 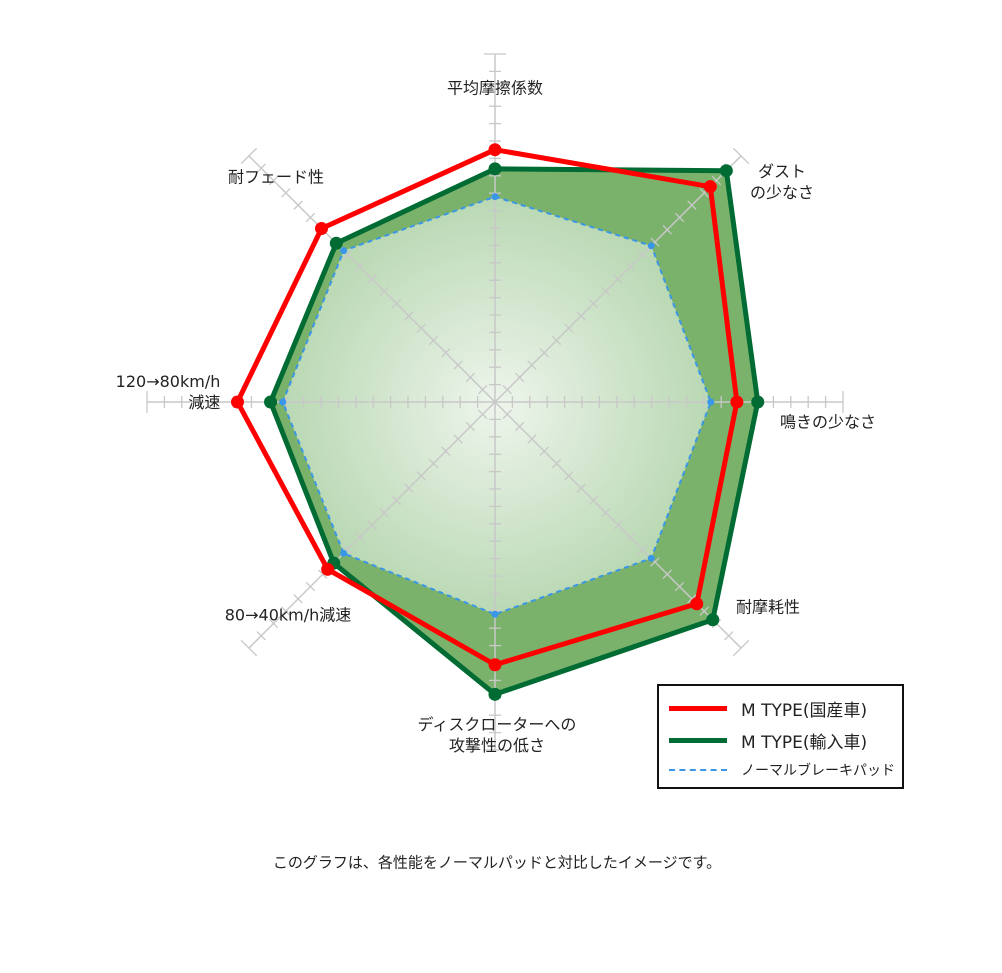 What do you see at coordinates (782, 182) in the screenshot?
I see `axis-label-dust: ダスト の少なさ` at bounding box center [782, 182].